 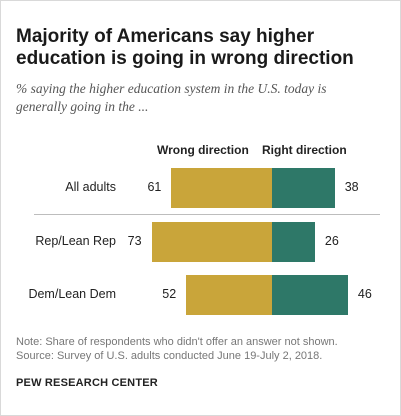 I want to click on legend-right-direction: Right direction, so click(x=304, y=150).